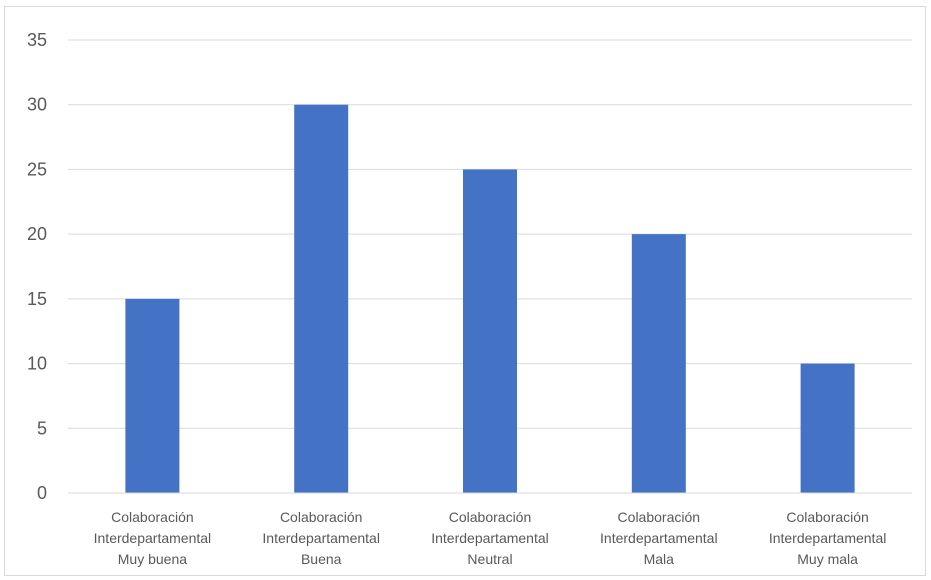 The image size is (931, 580). What do you see at coordinates (489, 559) in the screenshot?
I see `x-category-label-line: Neutral` at bounding box center [489, 559].